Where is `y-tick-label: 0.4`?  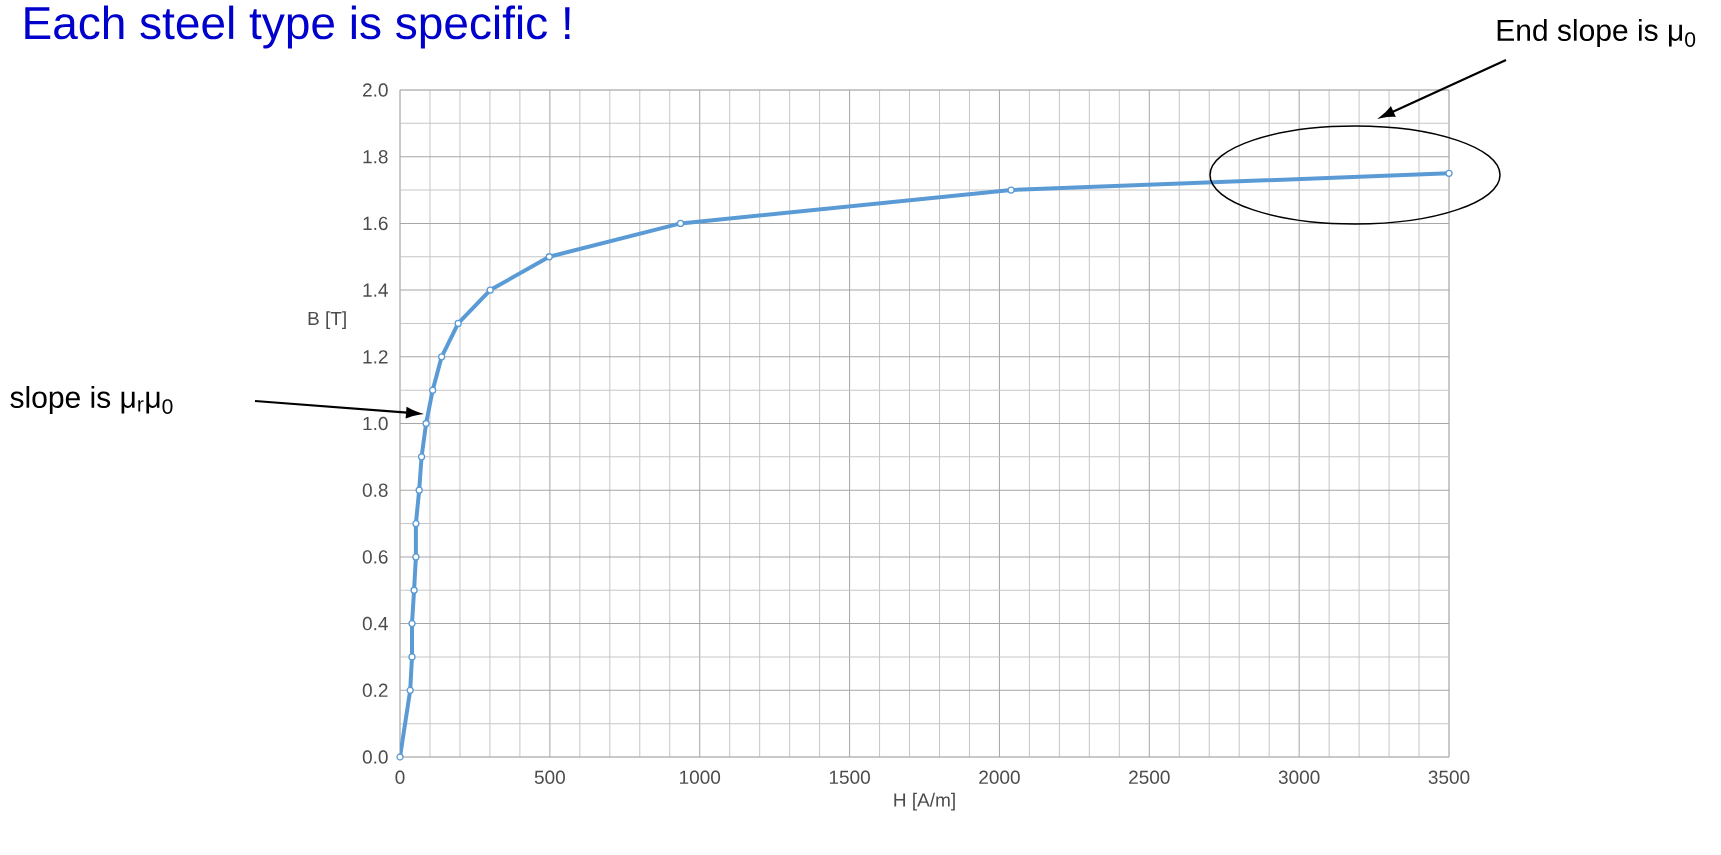 y-tick-label: 0.4 is located at coordinates (375, 623).